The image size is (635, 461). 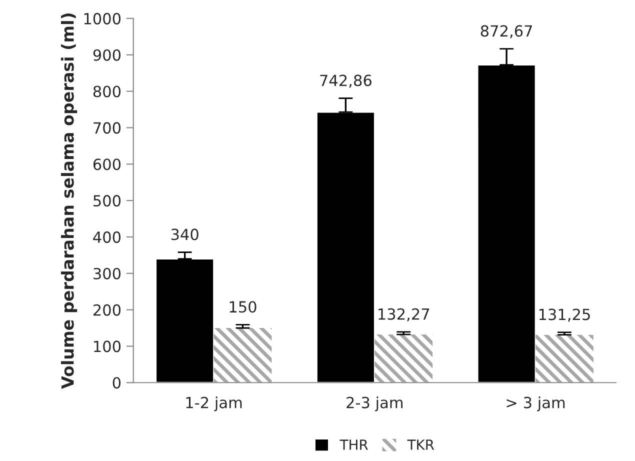 I want to click on legend-label: TKR, so click(x=420, y=445).